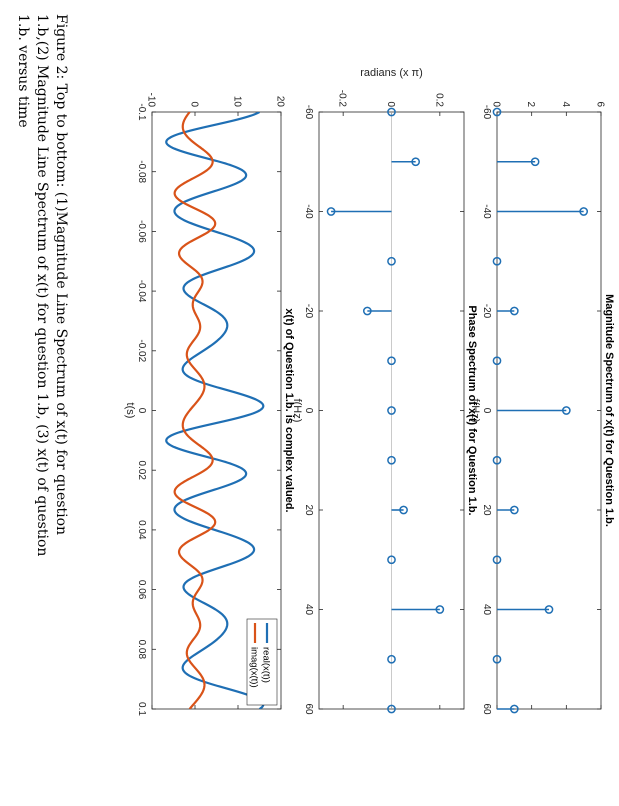  I want to click on y-tick-label: -10, so click(151, 100).